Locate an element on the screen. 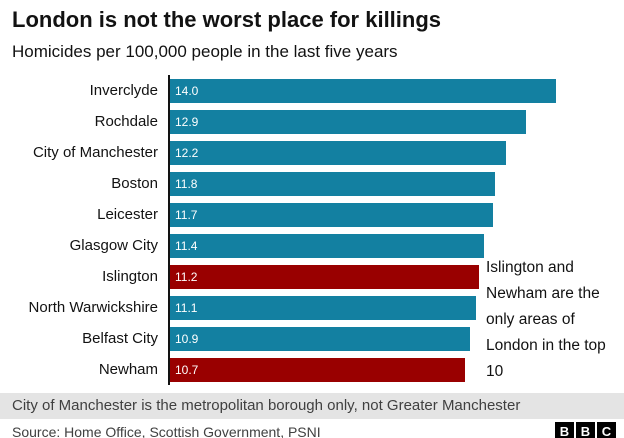 This screenshot has width=624, height=438. bar-area: 10.7 is located at coordinates (396, 369).